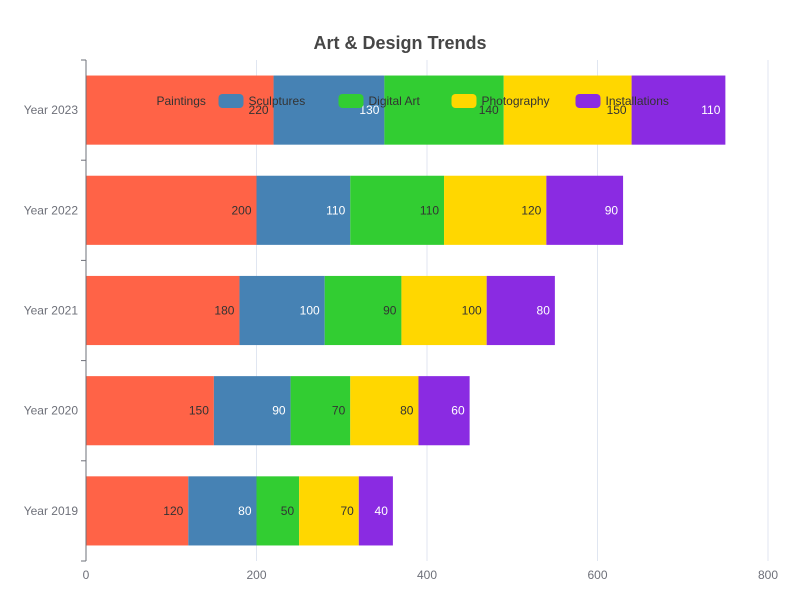 The height and width of the screenshot is (600, 800). What do you see at coordinates (51, 110) in the screenshot?
I see `y-tick-label: Year 2023` at bounding box center [51, 110].